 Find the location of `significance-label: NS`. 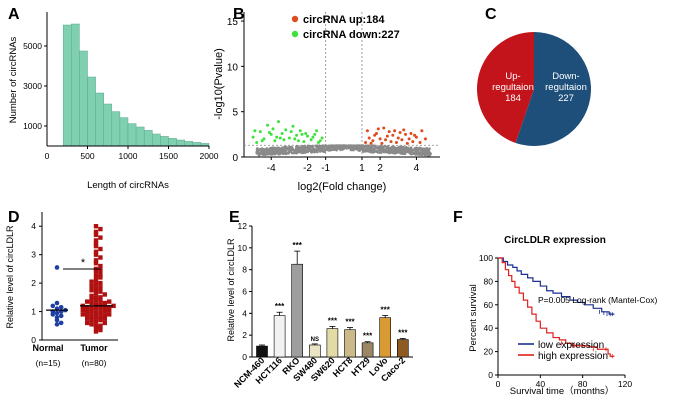

significance-label: NS is located at coordinates (315, 340).